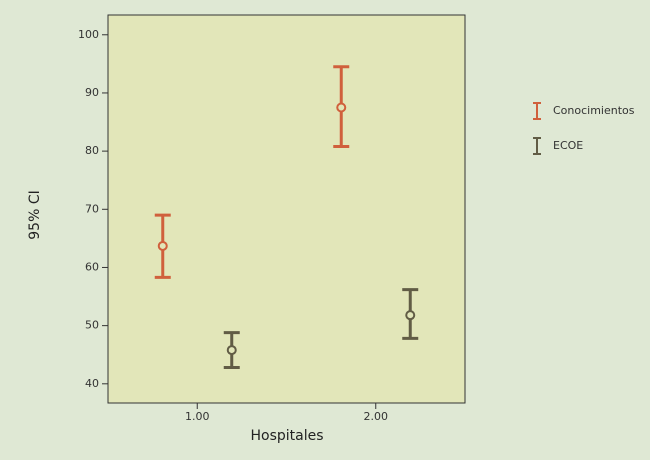 This screenshot has height=460, width=650. Describe the element at coordinates (286, 436) in the screenshot. I see `x-axis-title: Hospitales` at that location.